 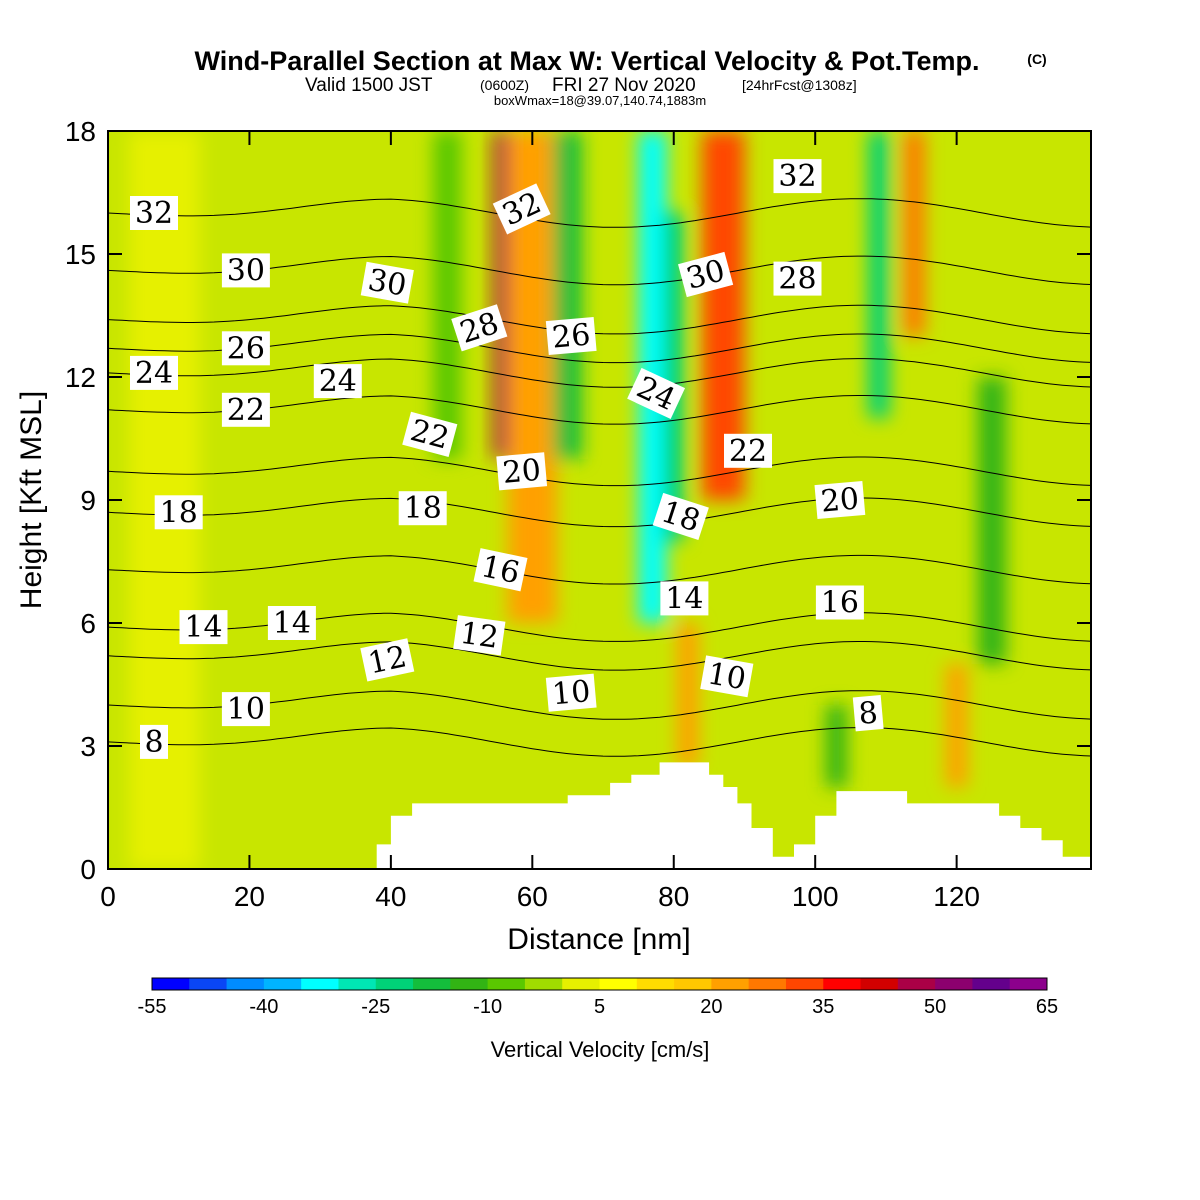 I want to click on contour-label-22: 16, so click(x=839, y=603).